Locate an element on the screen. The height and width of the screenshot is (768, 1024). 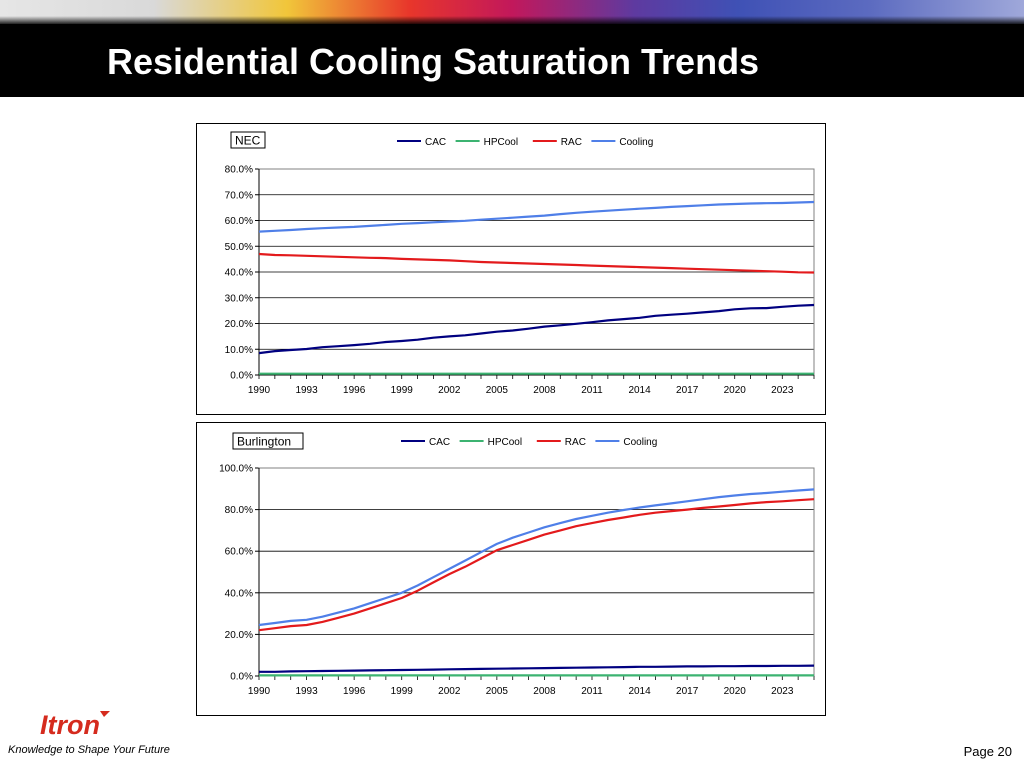
chart1-y-tick-label: 60.0% is located at coordinates (239, 221).